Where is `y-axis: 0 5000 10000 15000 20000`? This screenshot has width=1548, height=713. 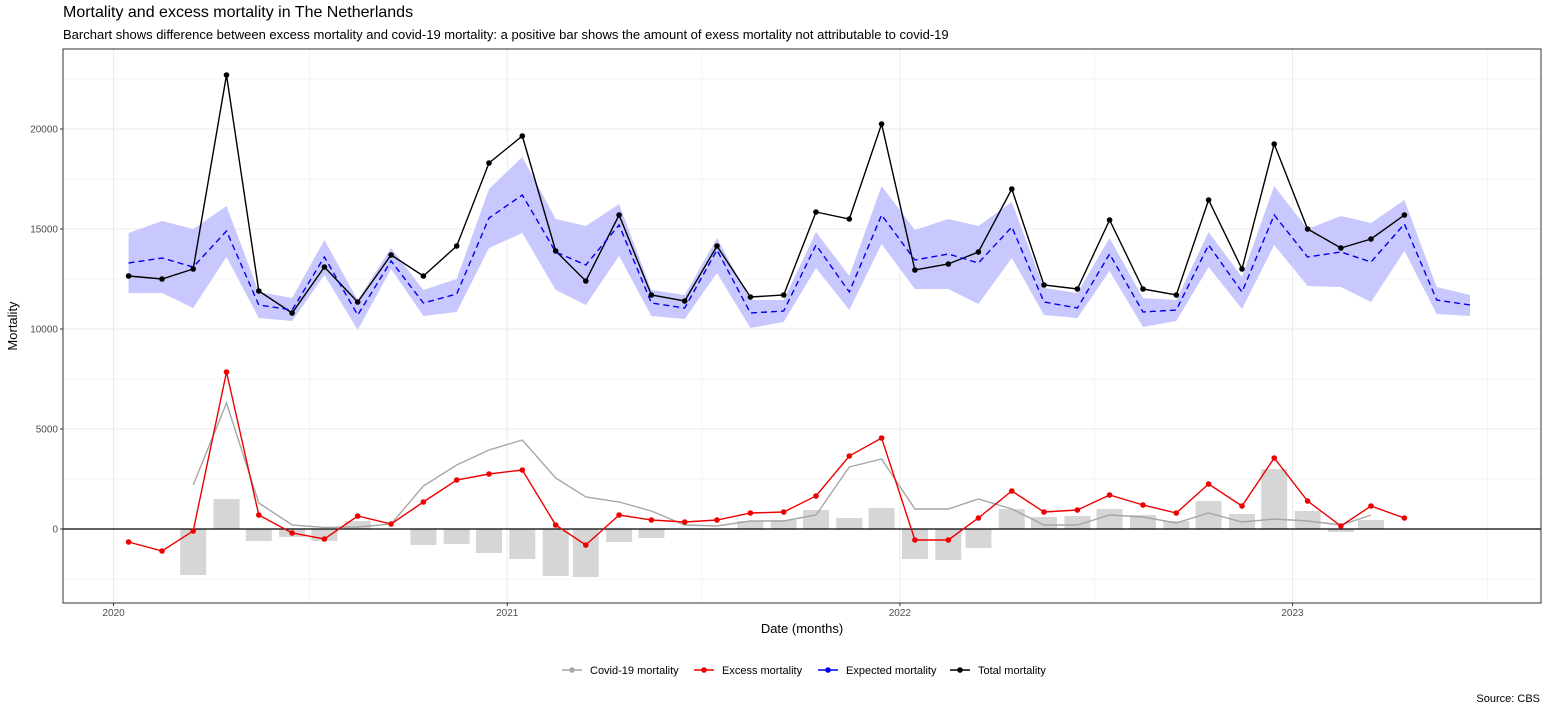 y-axis: 0 5000 10000 15000 20000 is located at coordinates (46, 330).